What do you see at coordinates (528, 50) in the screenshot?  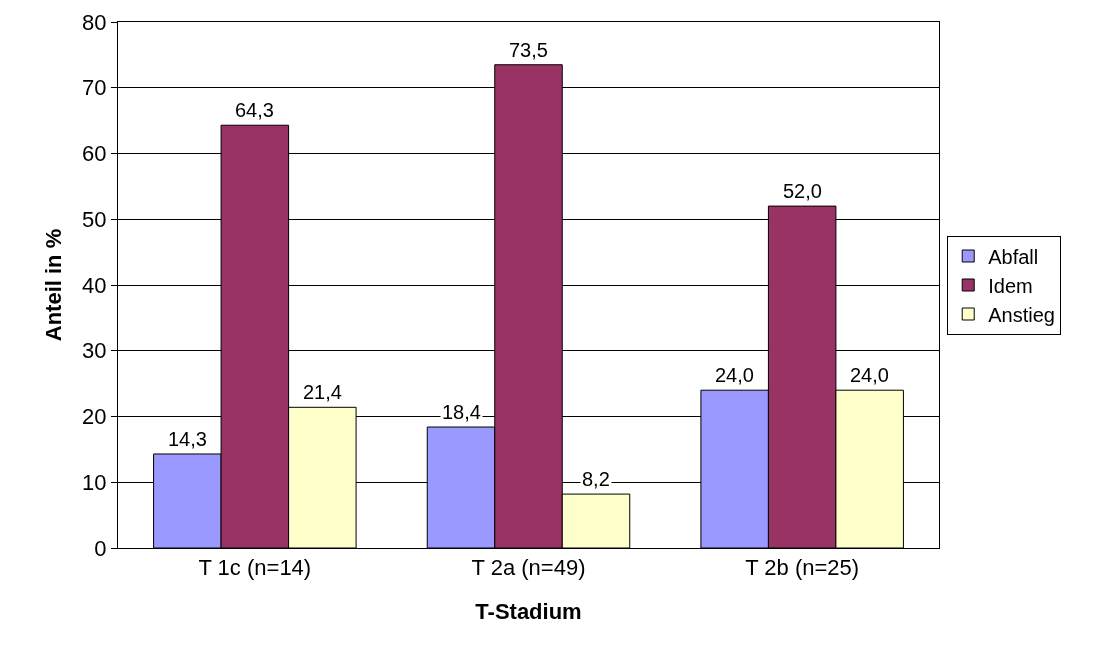 I see `data-label: 73,5` at bounding box center [528, 50].